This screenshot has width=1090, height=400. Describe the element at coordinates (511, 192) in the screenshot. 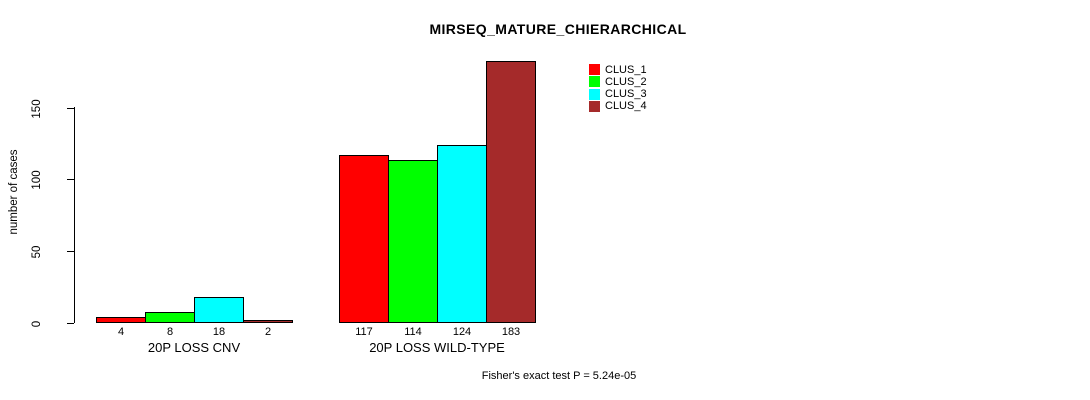

I see `bar-clus_4-wild-type` at that location.